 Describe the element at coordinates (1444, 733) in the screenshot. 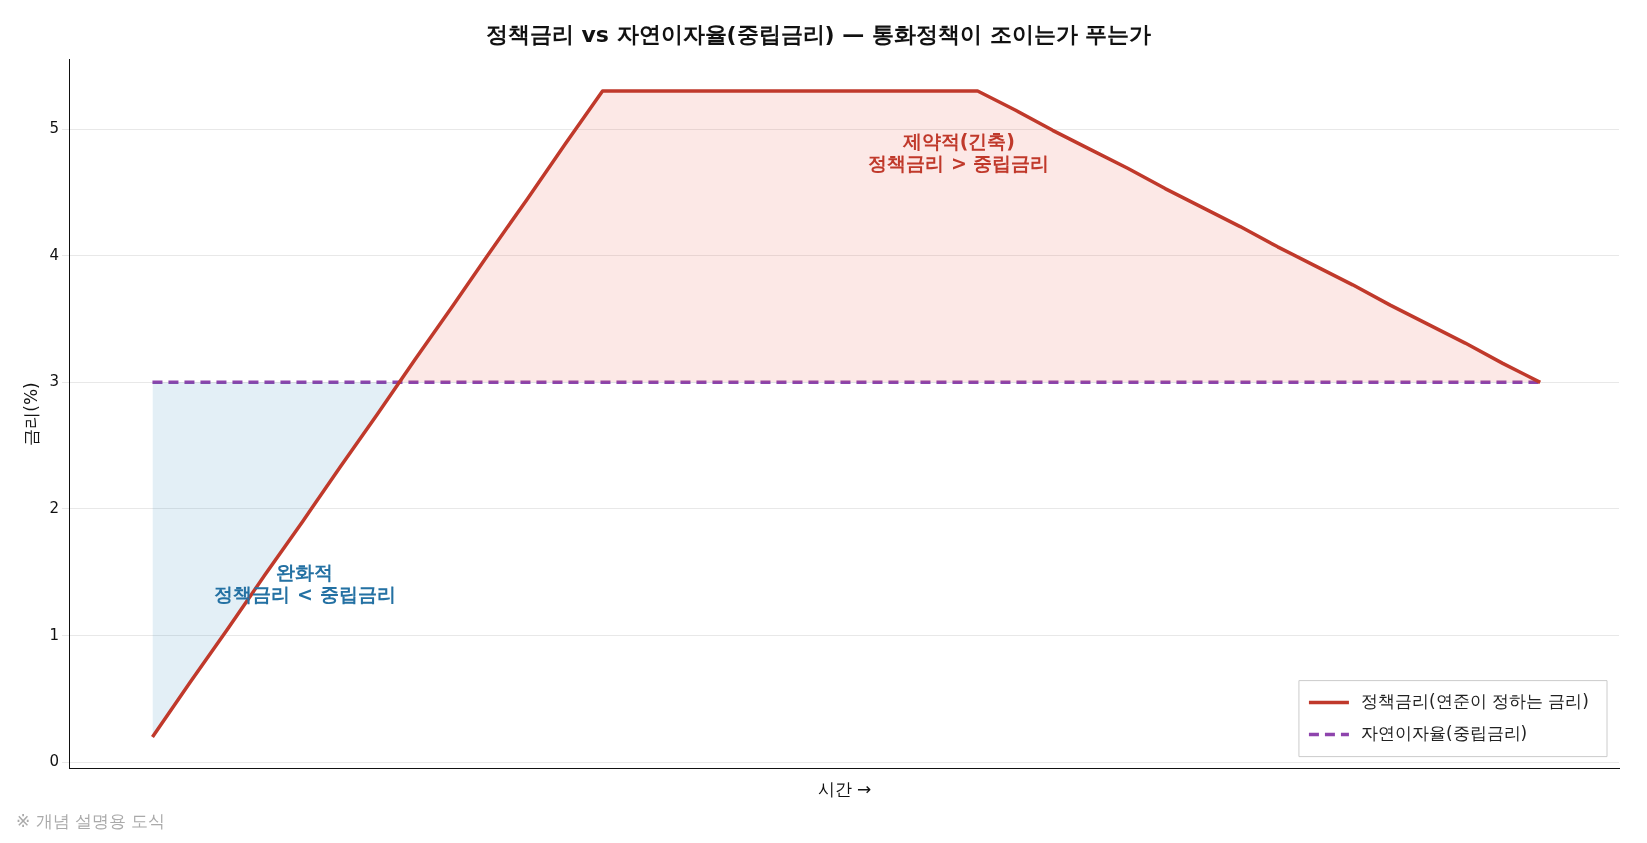

I see `legend-label: 자연이자율(중립금리)` at that location.